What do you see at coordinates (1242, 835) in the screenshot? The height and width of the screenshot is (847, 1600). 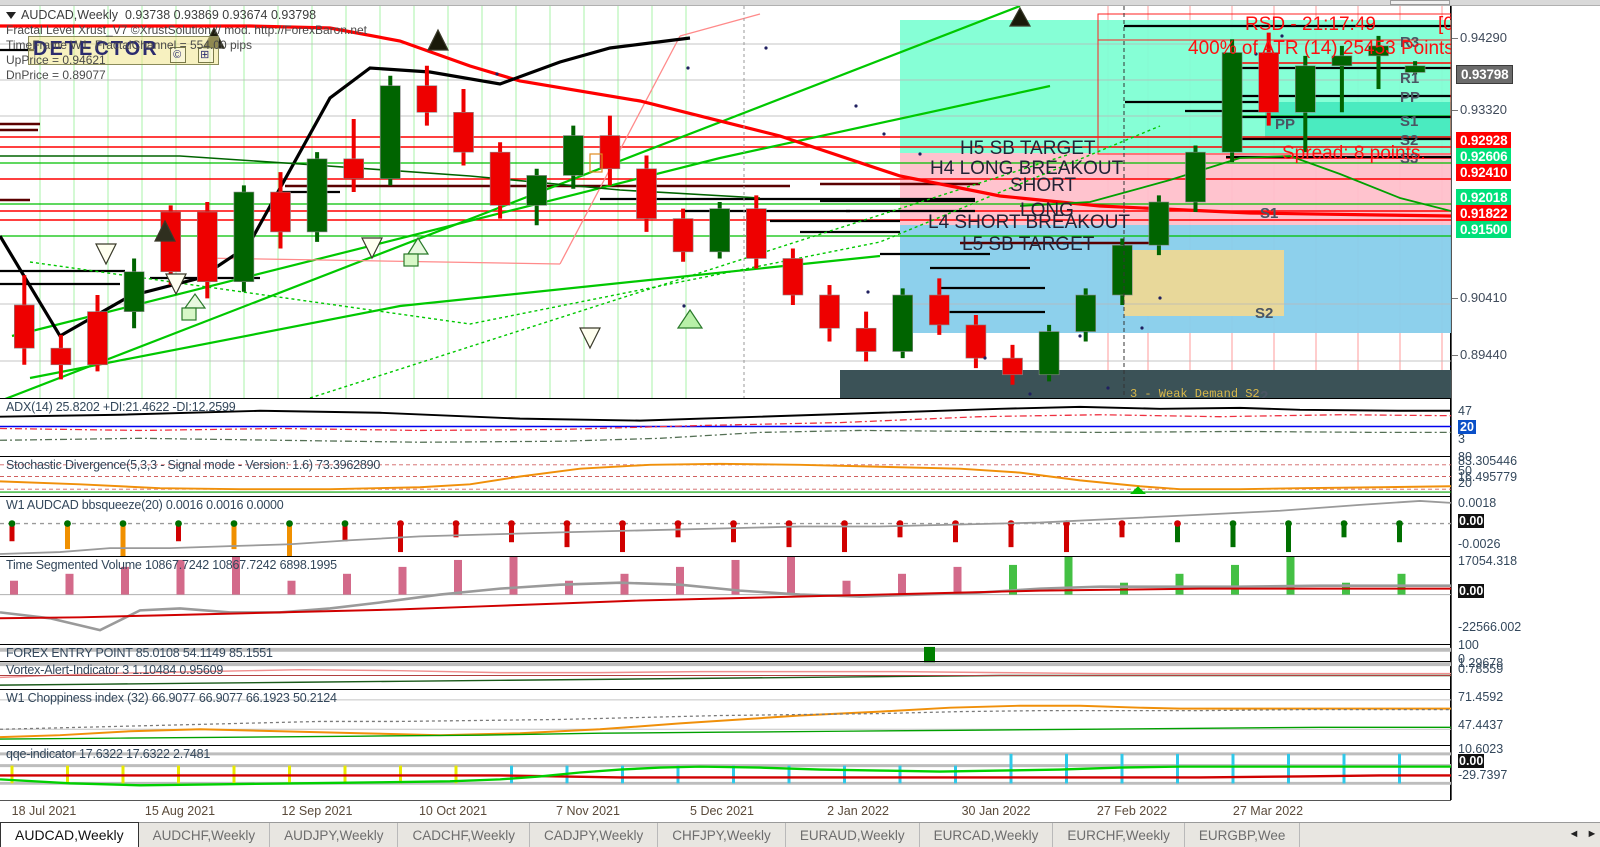 I see `tab-eurgbp: EURGBP,Wee` at bounding box center [1242, 835].